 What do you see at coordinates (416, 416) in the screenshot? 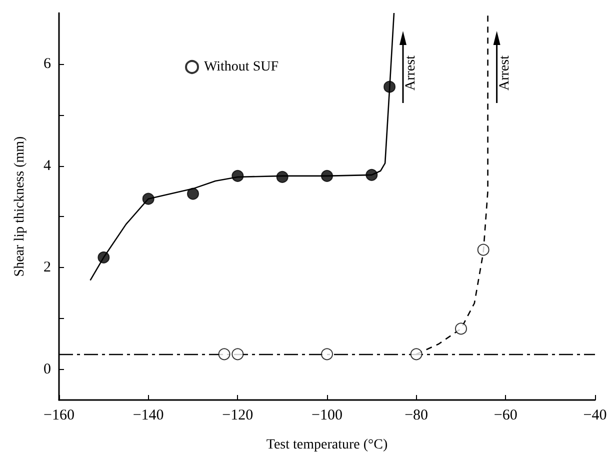
I see `x-tick-label: −80` at bounding box center [416, 416].